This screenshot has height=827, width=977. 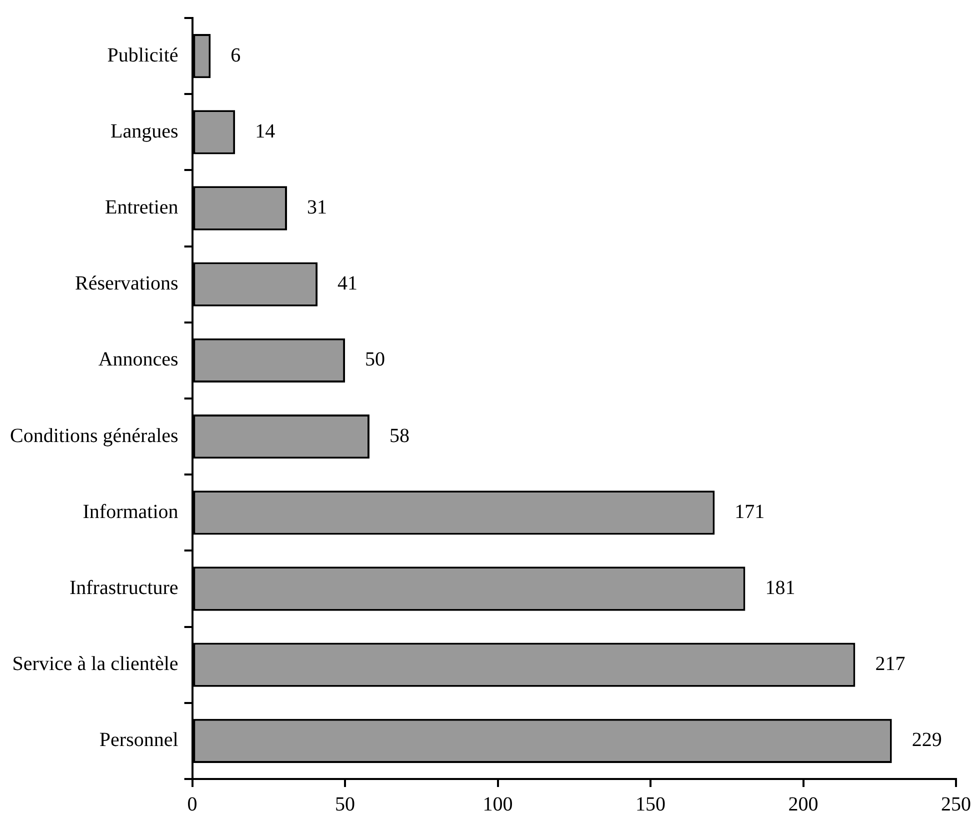 I want to click on x-tick-label: 200, so click(x=803, y=804).